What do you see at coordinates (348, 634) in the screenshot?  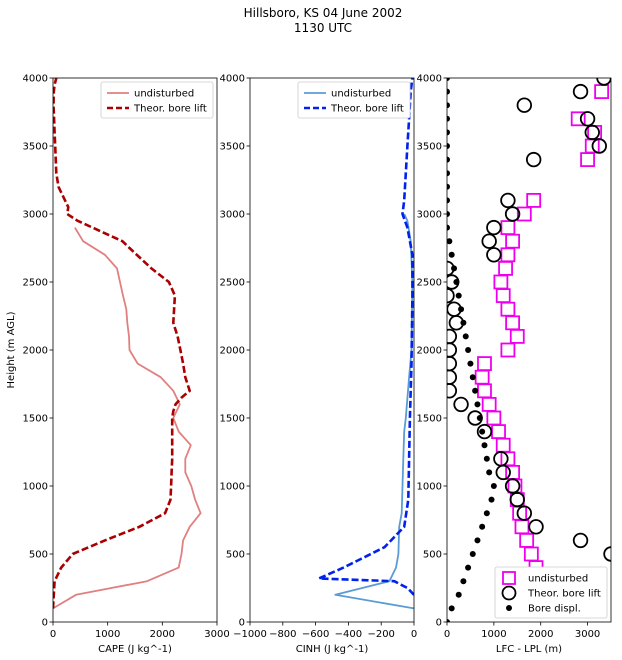 I see `cinh-x-tick-label: −400` at bounding box center [348, 634].